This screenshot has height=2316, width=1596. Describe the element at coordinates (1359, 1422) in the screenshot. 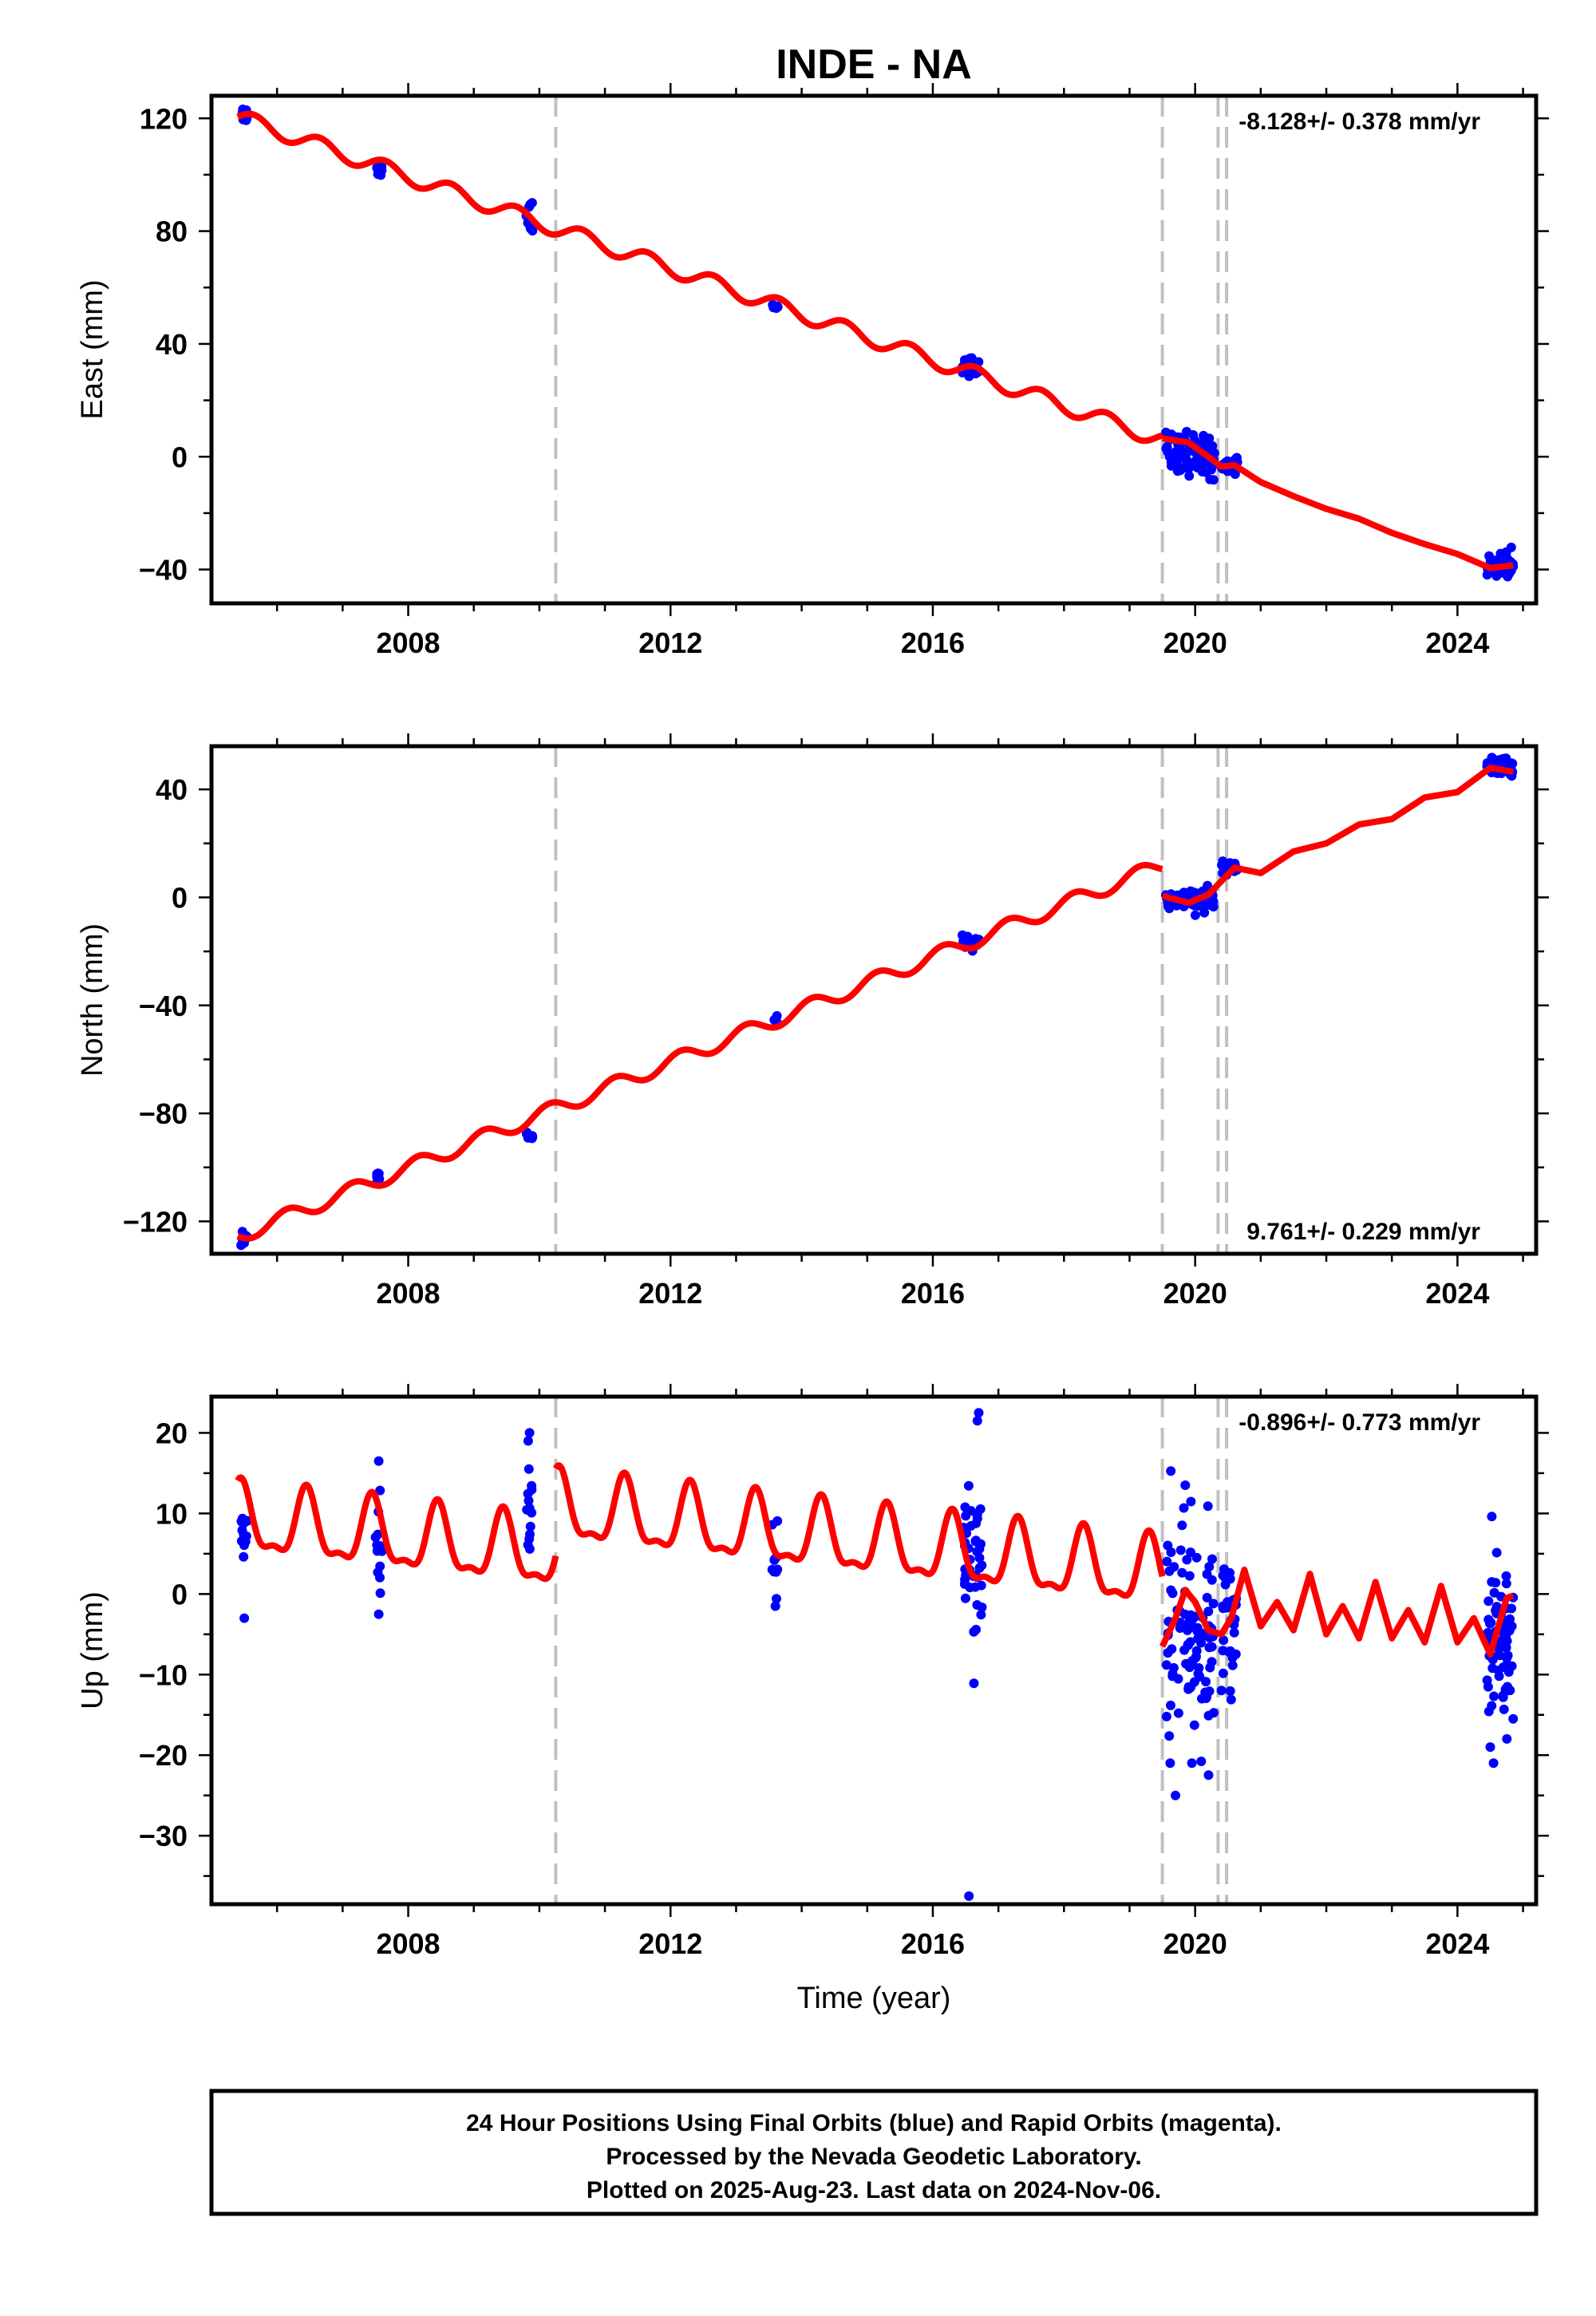

I see `up-rate-label: -0.896+/- 0.773 mm/yr` at that location.